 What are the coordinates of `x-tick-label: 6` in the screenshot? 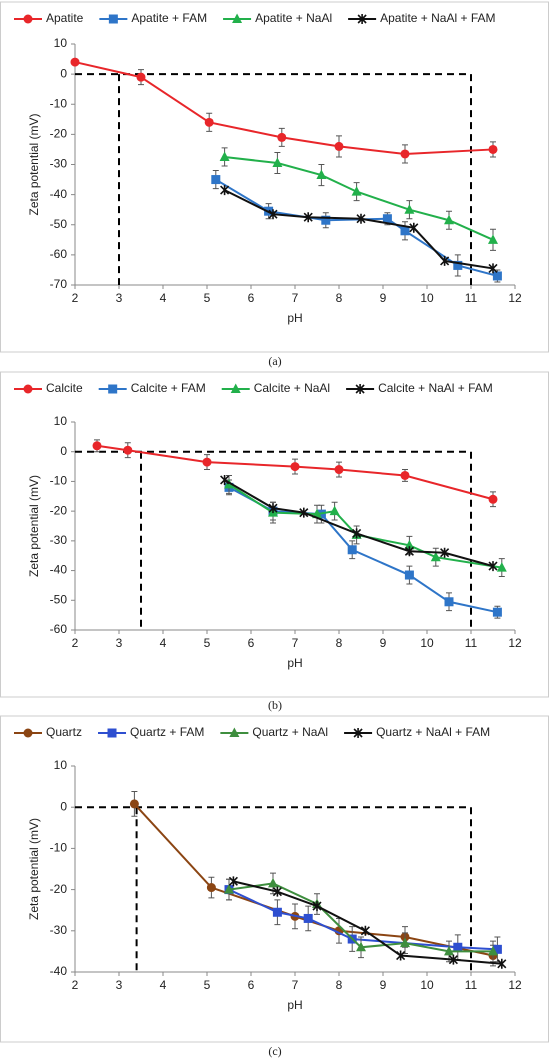 It's located at (251, 985).